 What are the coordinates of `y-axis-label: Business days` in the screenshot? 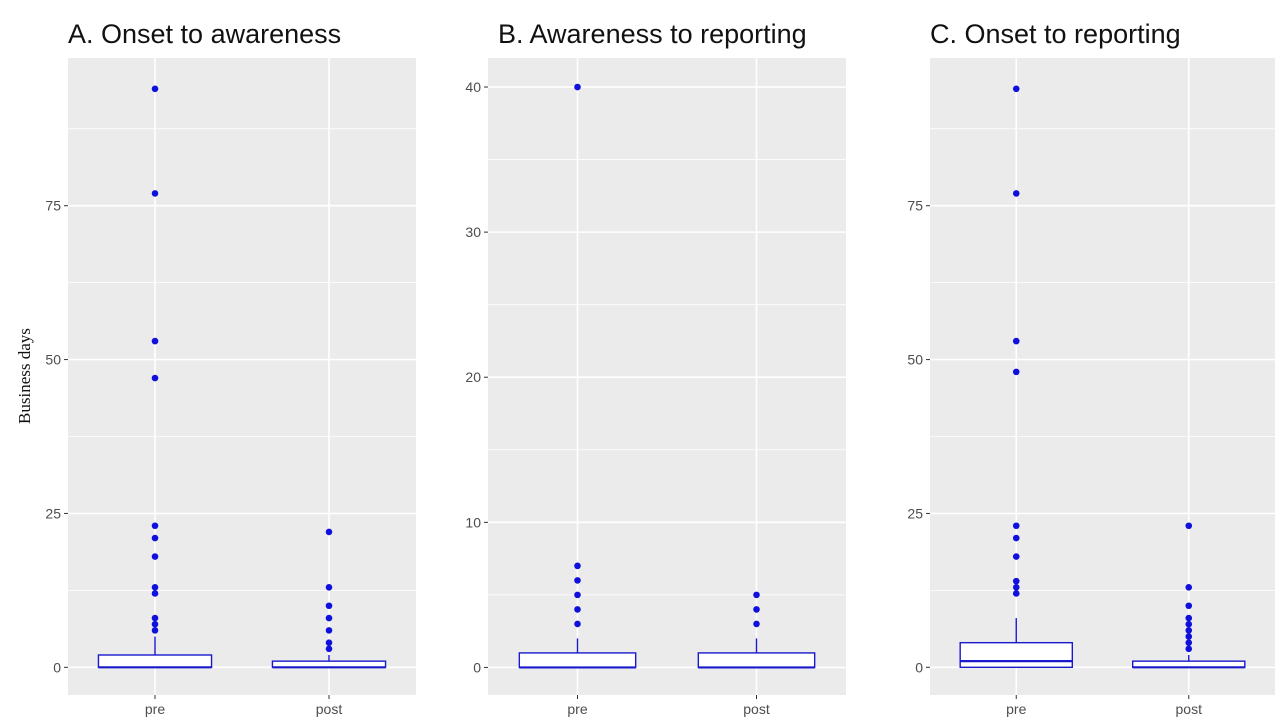 It's located at (24, 376).